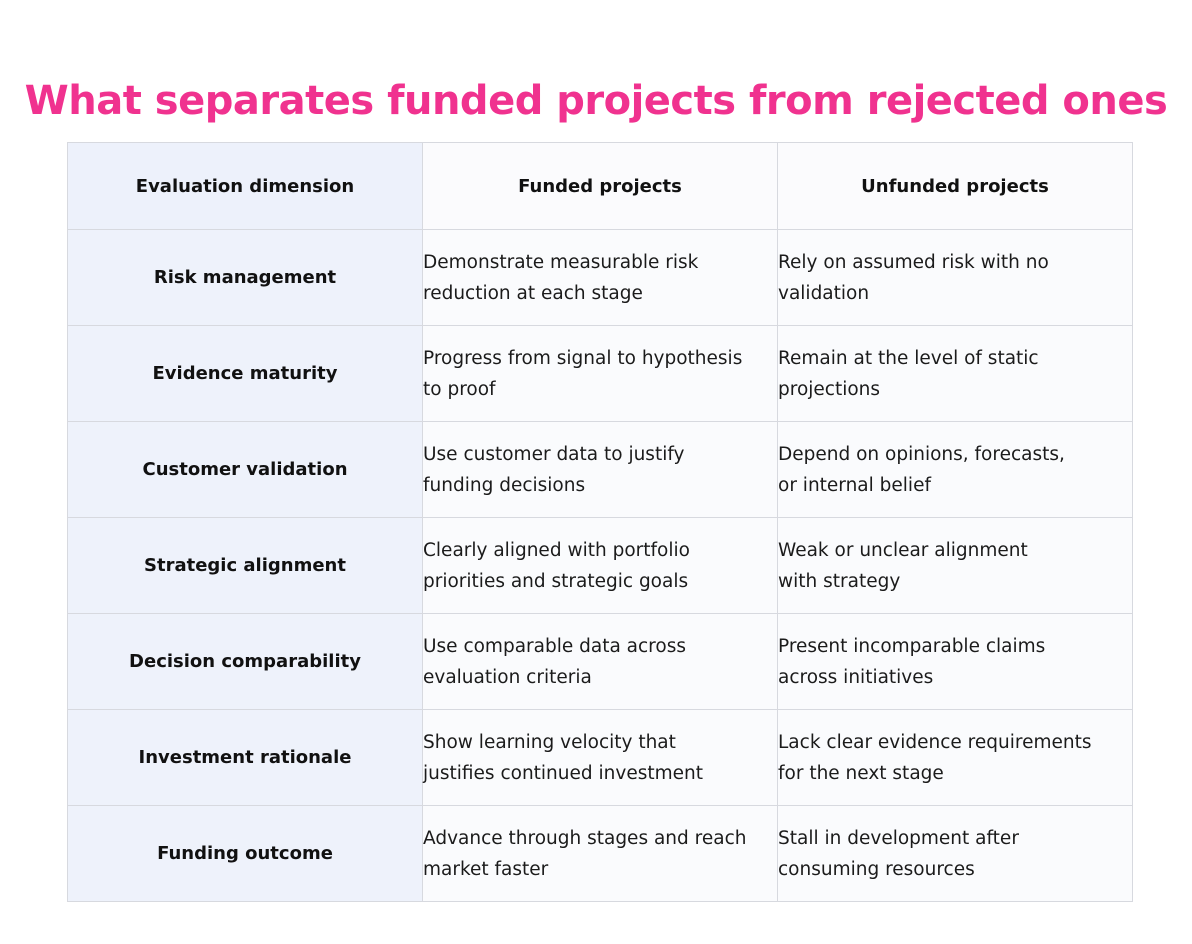 The image size is (1192, 944). Describe the element at coordinates (245, 565) in the screenshot. I see `dimension-cell: Strategic alignment` at that location.